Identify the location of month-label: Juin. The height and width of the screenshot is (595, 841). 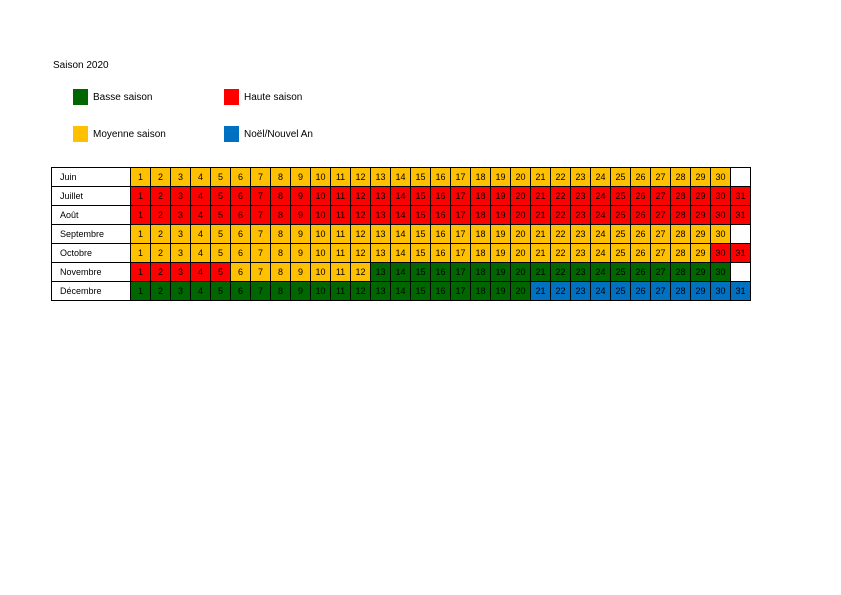
(91, 177).